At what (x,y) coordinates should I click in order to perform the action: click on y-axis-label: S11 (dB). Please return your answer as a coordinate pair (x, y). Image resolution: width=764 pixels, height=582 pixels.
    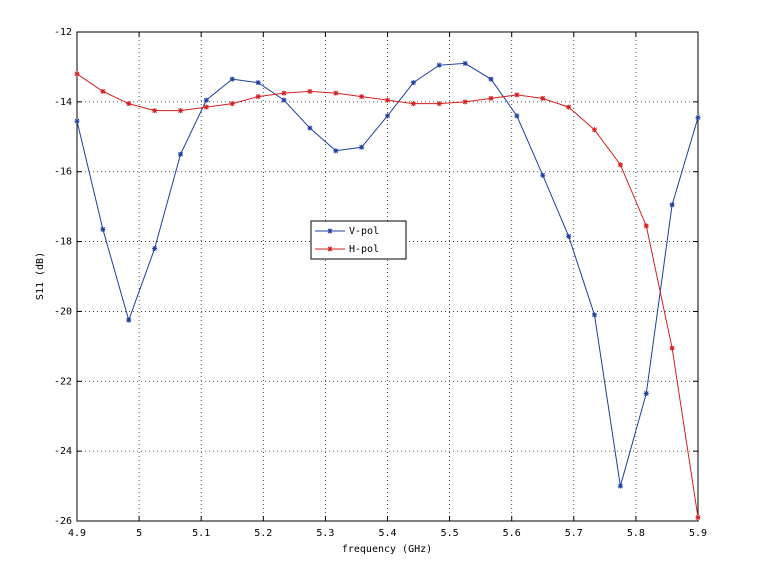
    Looking at the image, I should click on (40, 276).